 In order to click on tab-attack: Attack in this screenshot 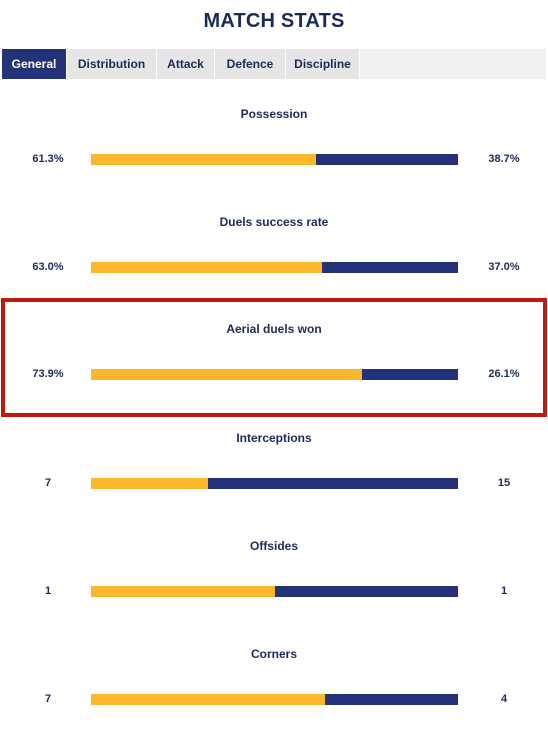, I will do `click(186, 64)`.